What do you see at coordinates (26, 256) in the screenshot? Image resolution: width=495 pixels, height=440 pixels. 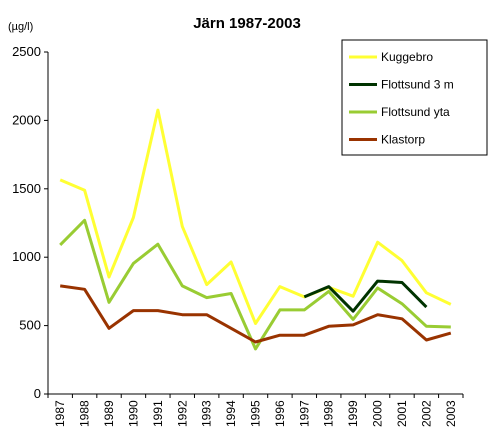 I see `y-tick-label: 1000` at bounding box center [26, 256].